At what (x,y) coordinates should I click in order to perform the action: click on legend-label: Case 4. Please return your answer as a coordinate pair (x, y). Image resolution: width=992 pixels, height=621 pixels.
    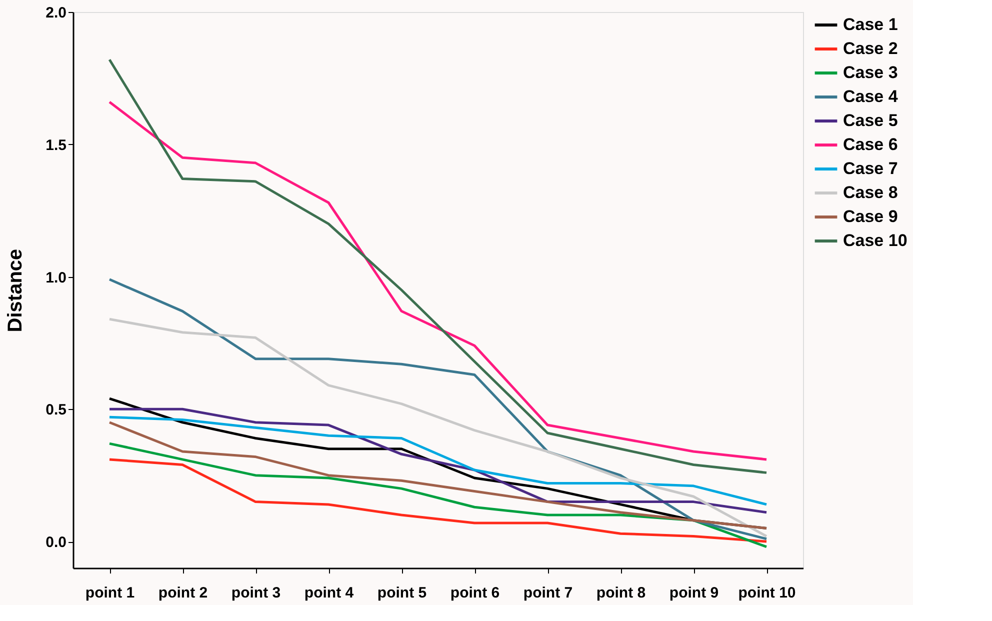
    Looking at the image, I should click on (870, 96).